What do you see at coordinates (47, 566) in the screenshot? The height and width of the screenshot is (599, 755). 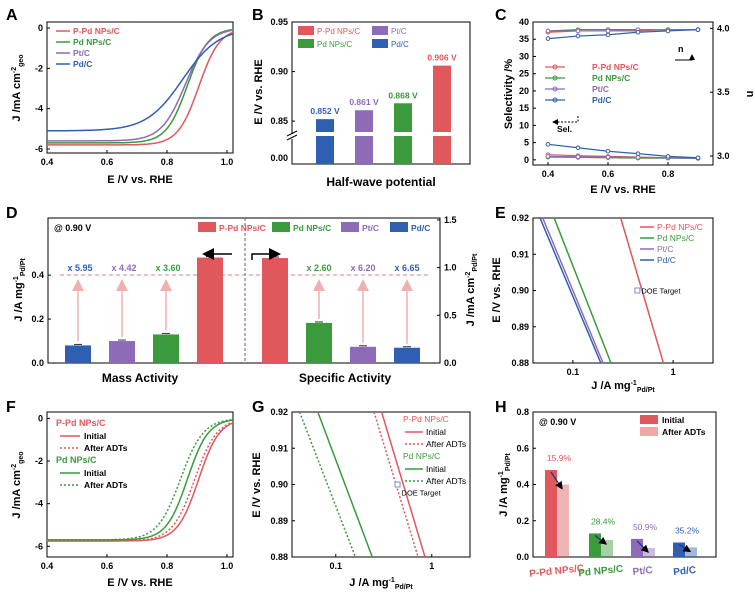 I see `x-tick-label: 0.4` at bounding box center [47, 566].